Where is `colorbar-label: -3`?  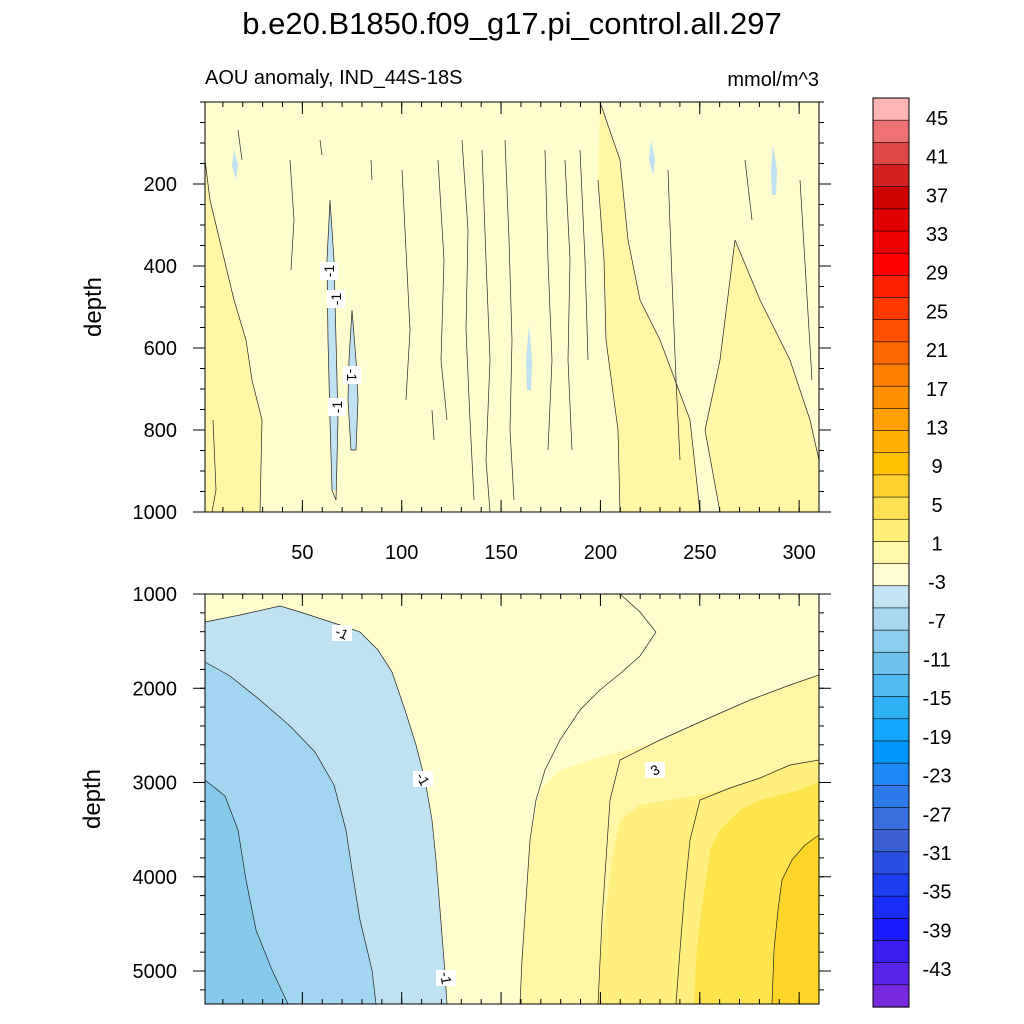
colorbar-label: -3 is located at coordinates (937, 583).